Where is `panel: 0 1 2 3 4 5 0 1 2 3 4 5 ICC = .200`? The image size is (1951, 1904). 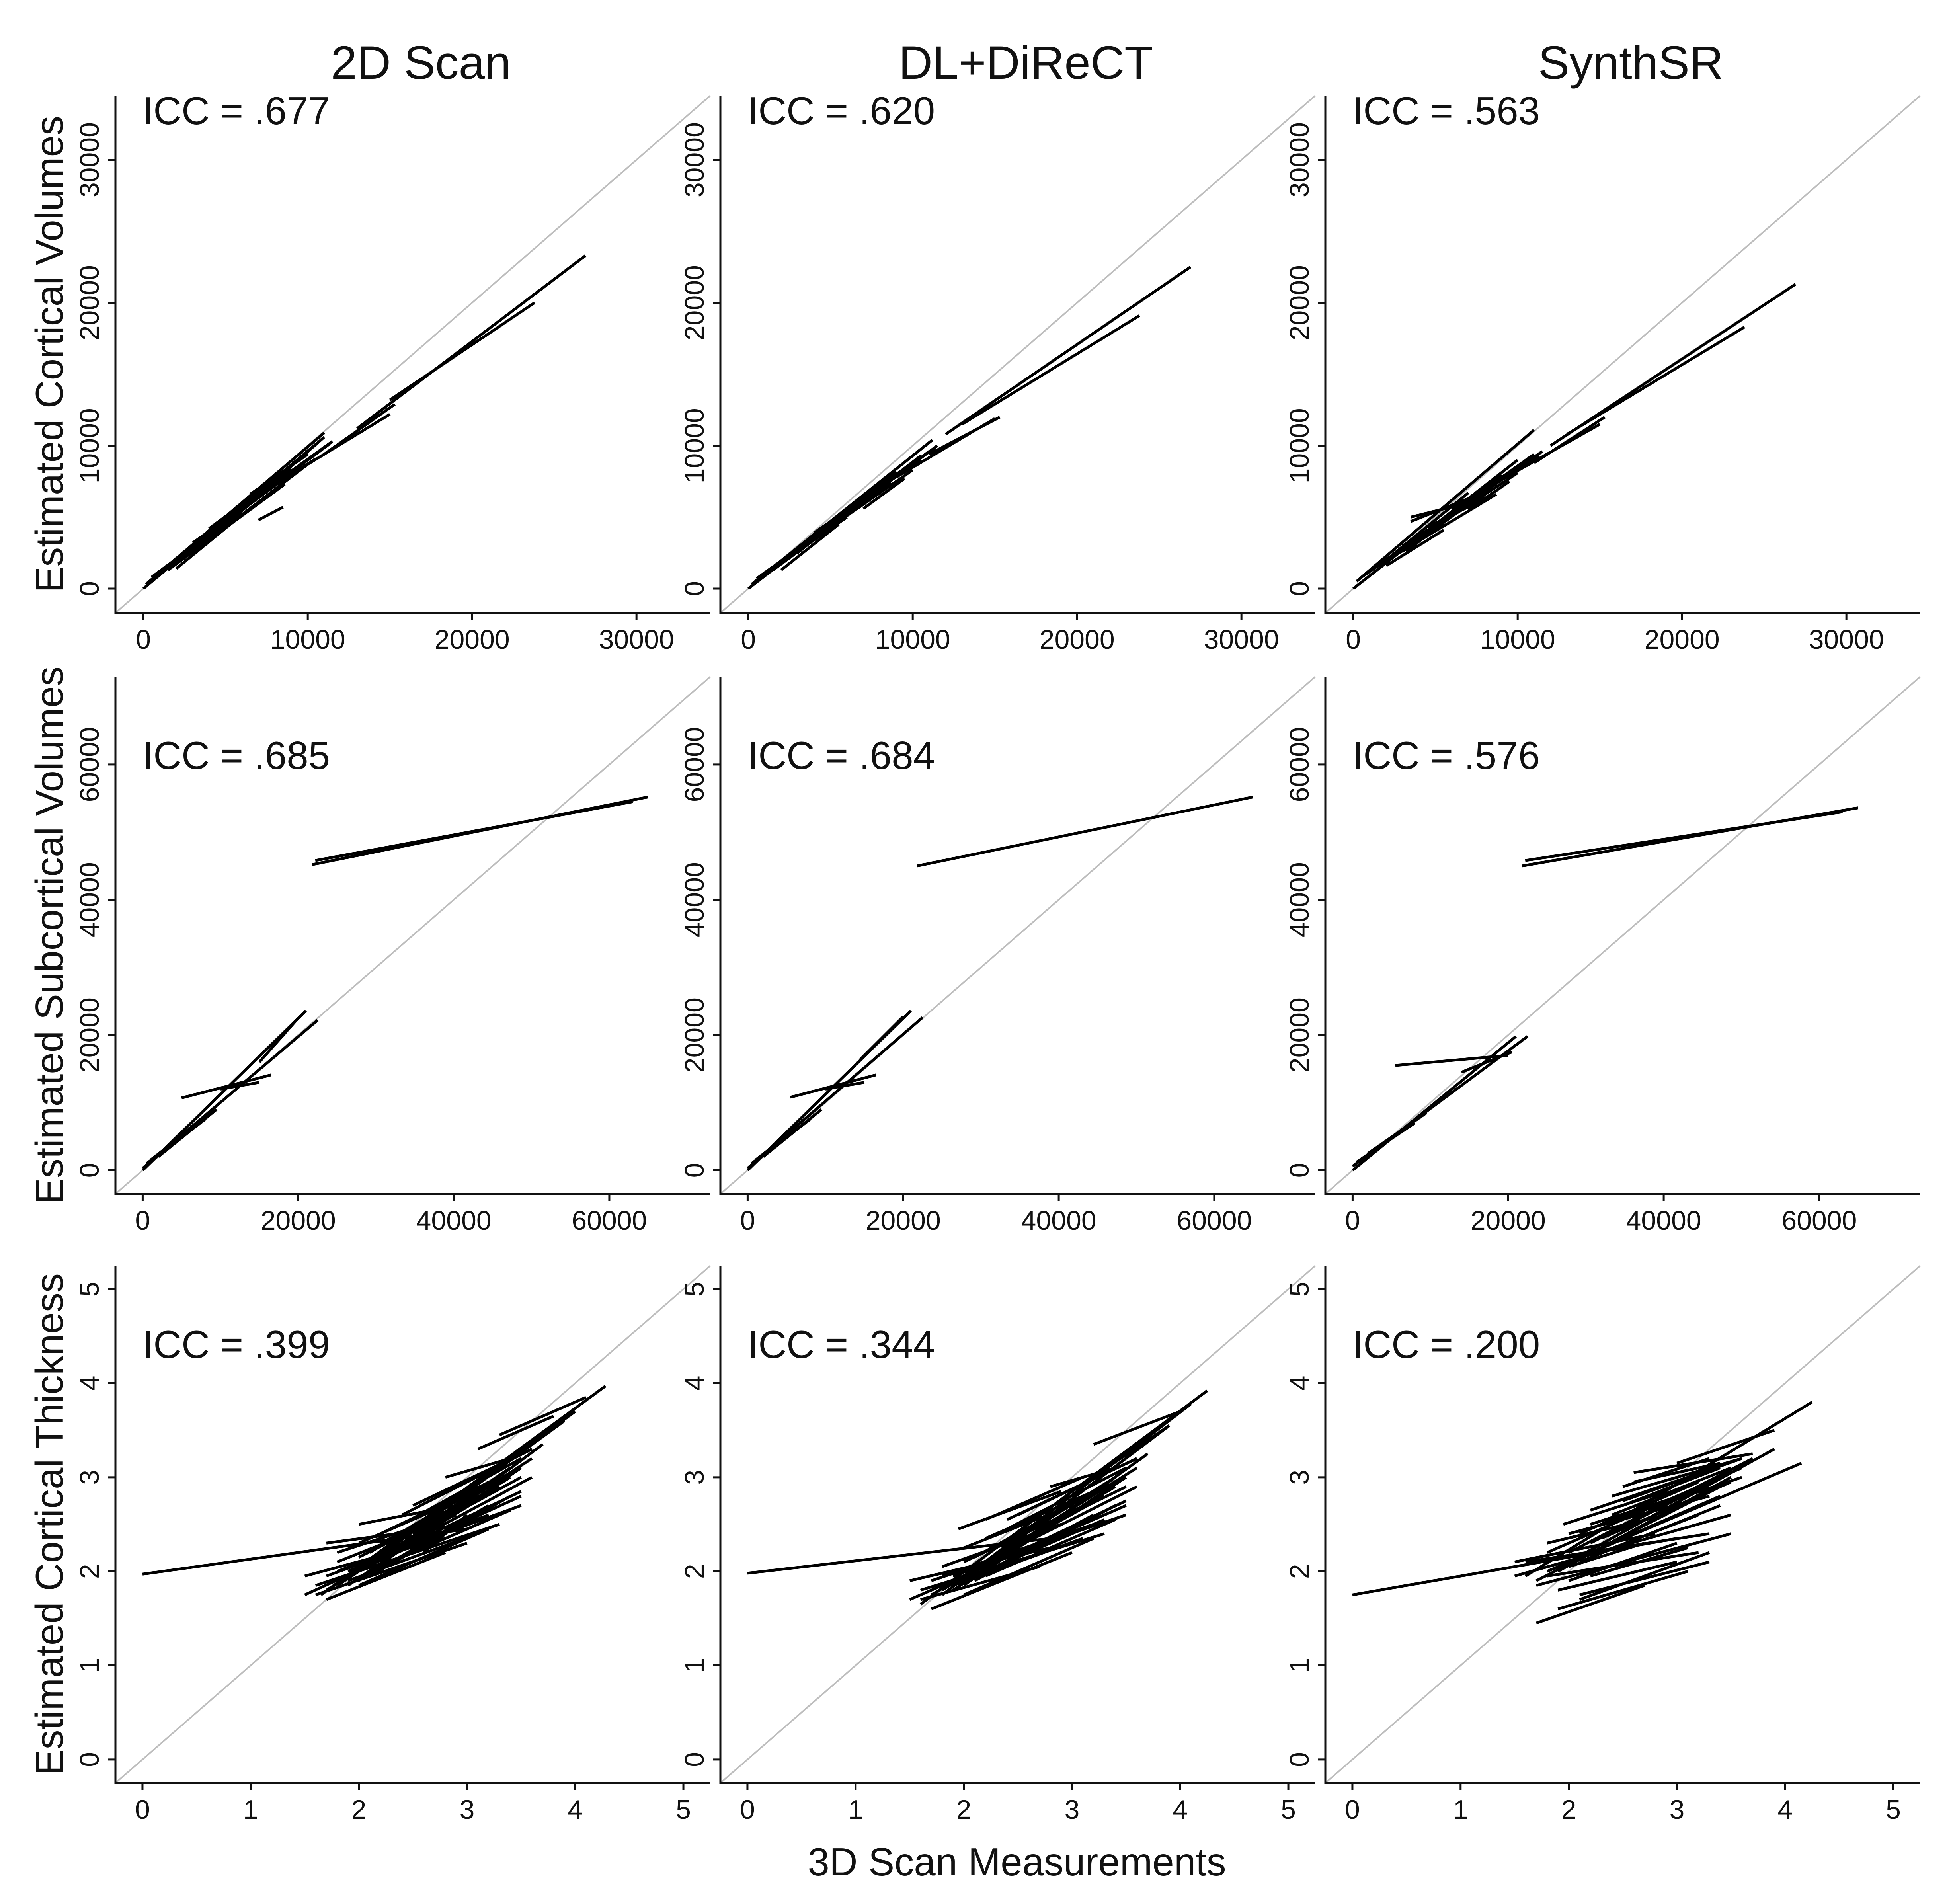
panel: 0 1 2 3 4 5 0 1 2 3 4 5 ICC = .200 is located at coordinates (1602, 1545).